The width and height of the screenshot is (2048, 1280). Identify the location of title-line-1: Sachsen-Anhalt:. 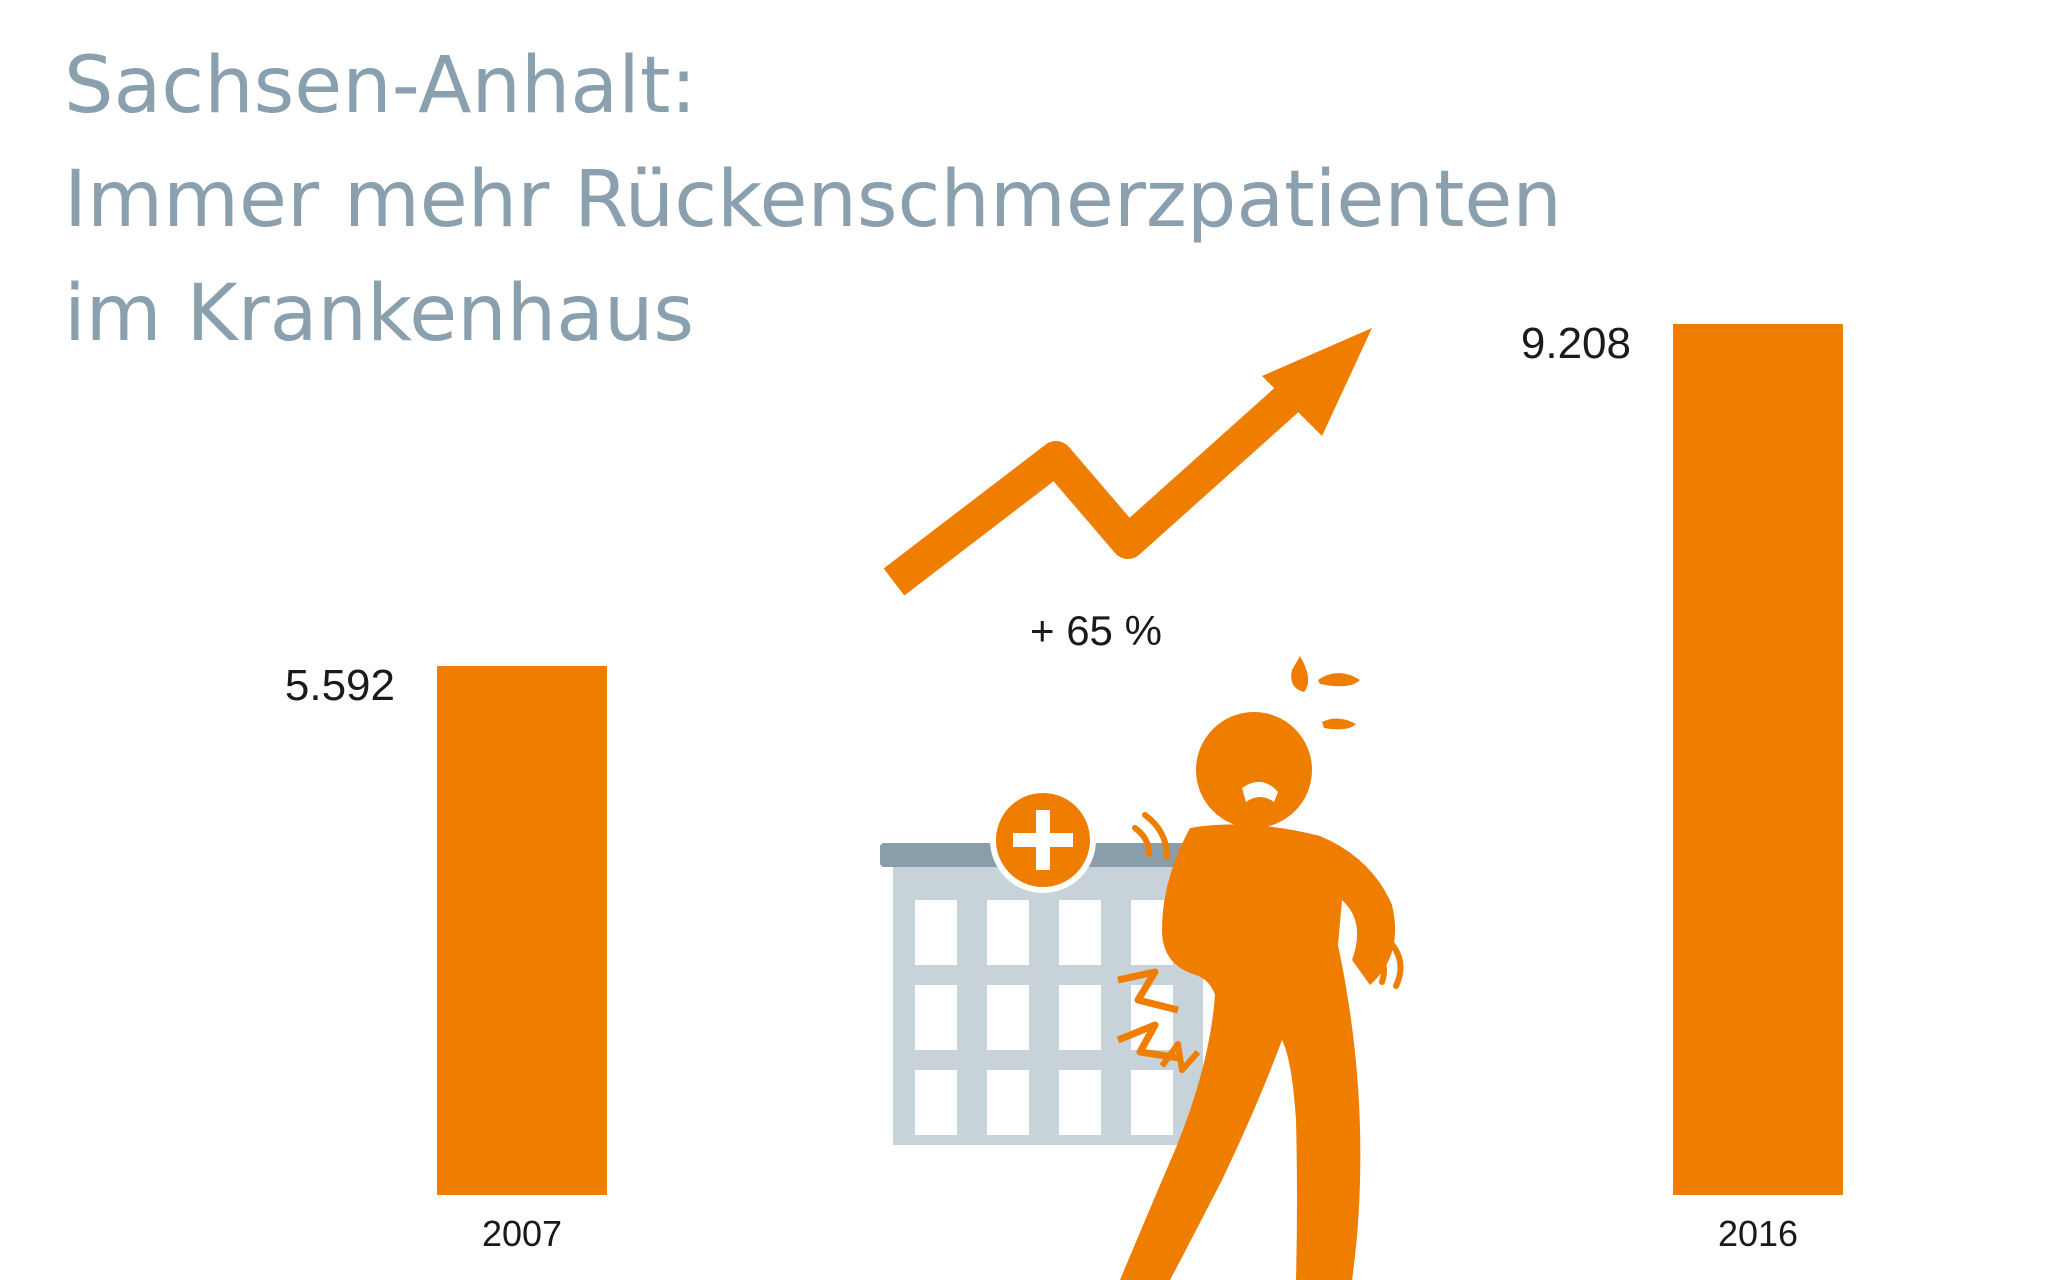
(380, 86).